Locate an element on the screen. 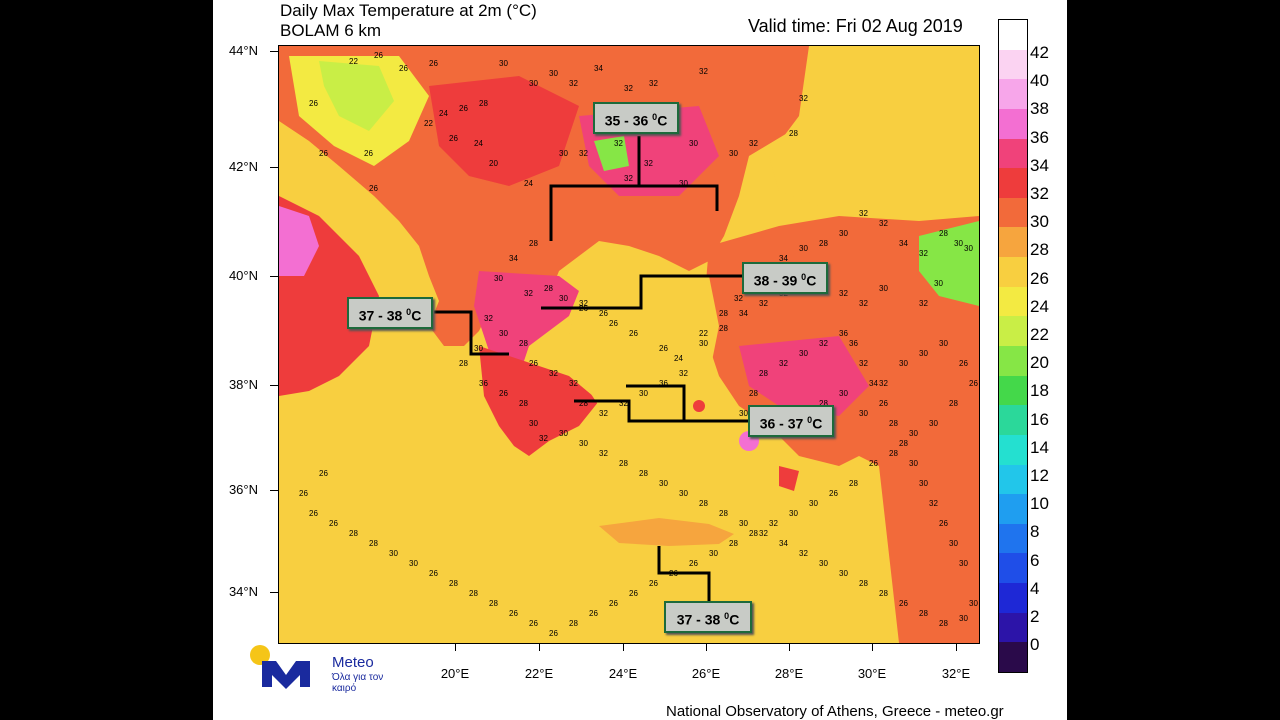 The height and width of the screenshot is (720, 1280). colorbar-label: 34 is located at coordinates (1039, 165).